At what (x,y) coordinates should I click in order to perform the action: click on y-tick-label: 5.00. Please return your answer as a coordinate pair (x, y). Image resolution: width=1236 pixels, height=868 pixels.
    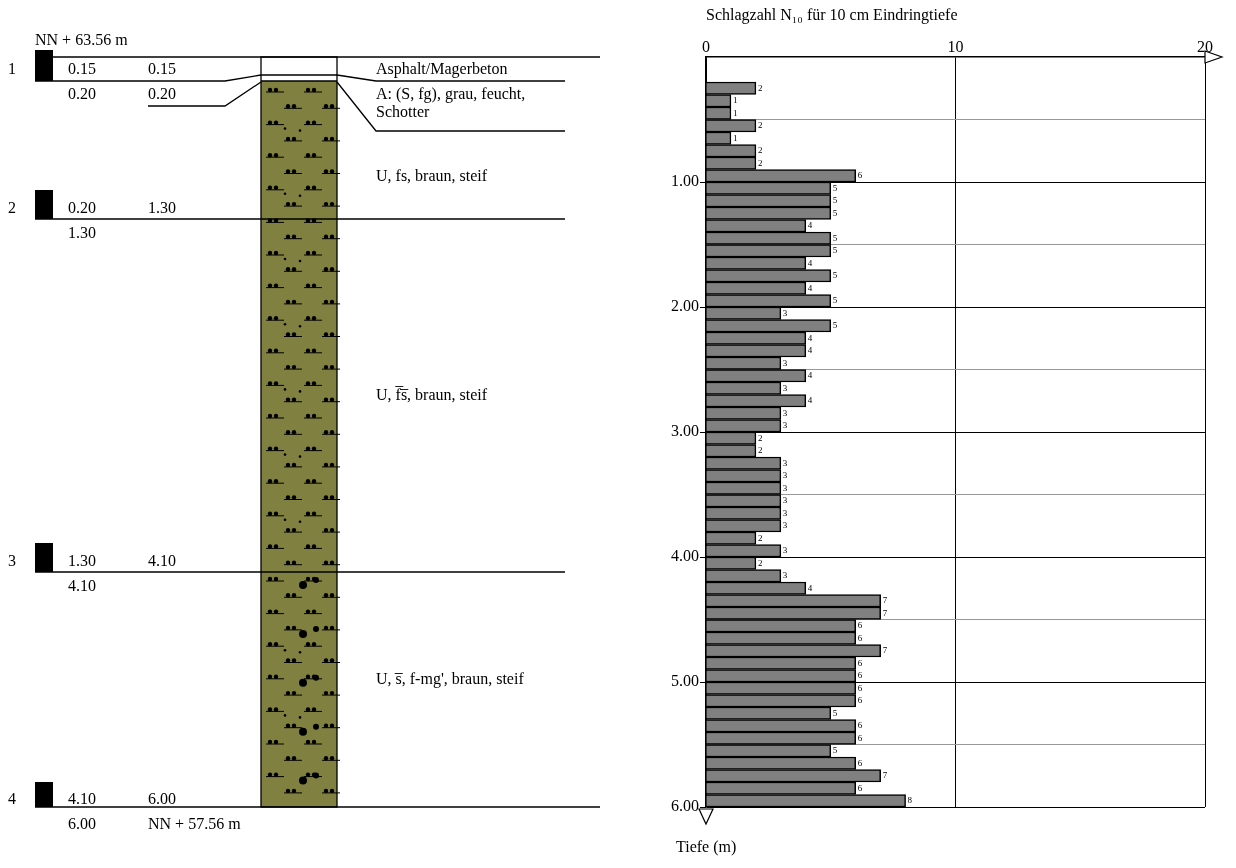
    Looking at the image, I should click on (685, 681).